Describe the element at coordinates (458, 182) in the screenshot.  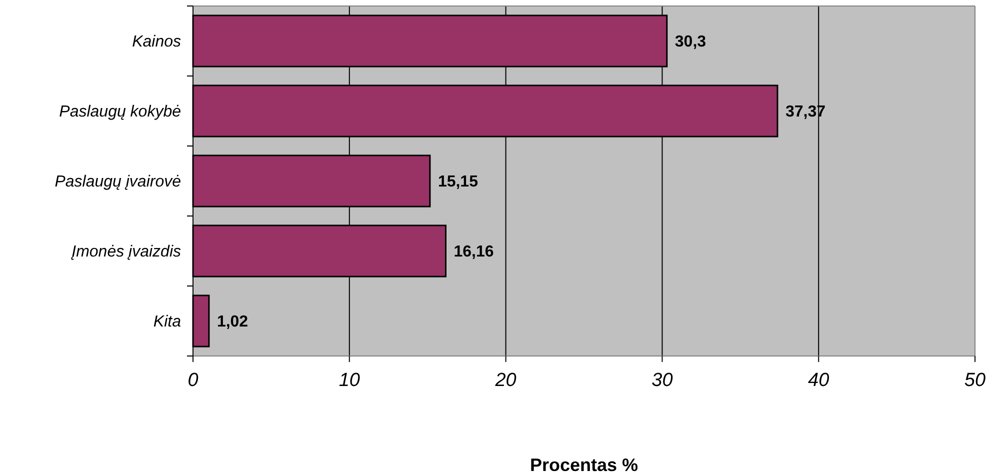
I see `data-label: 15,15` at that location.